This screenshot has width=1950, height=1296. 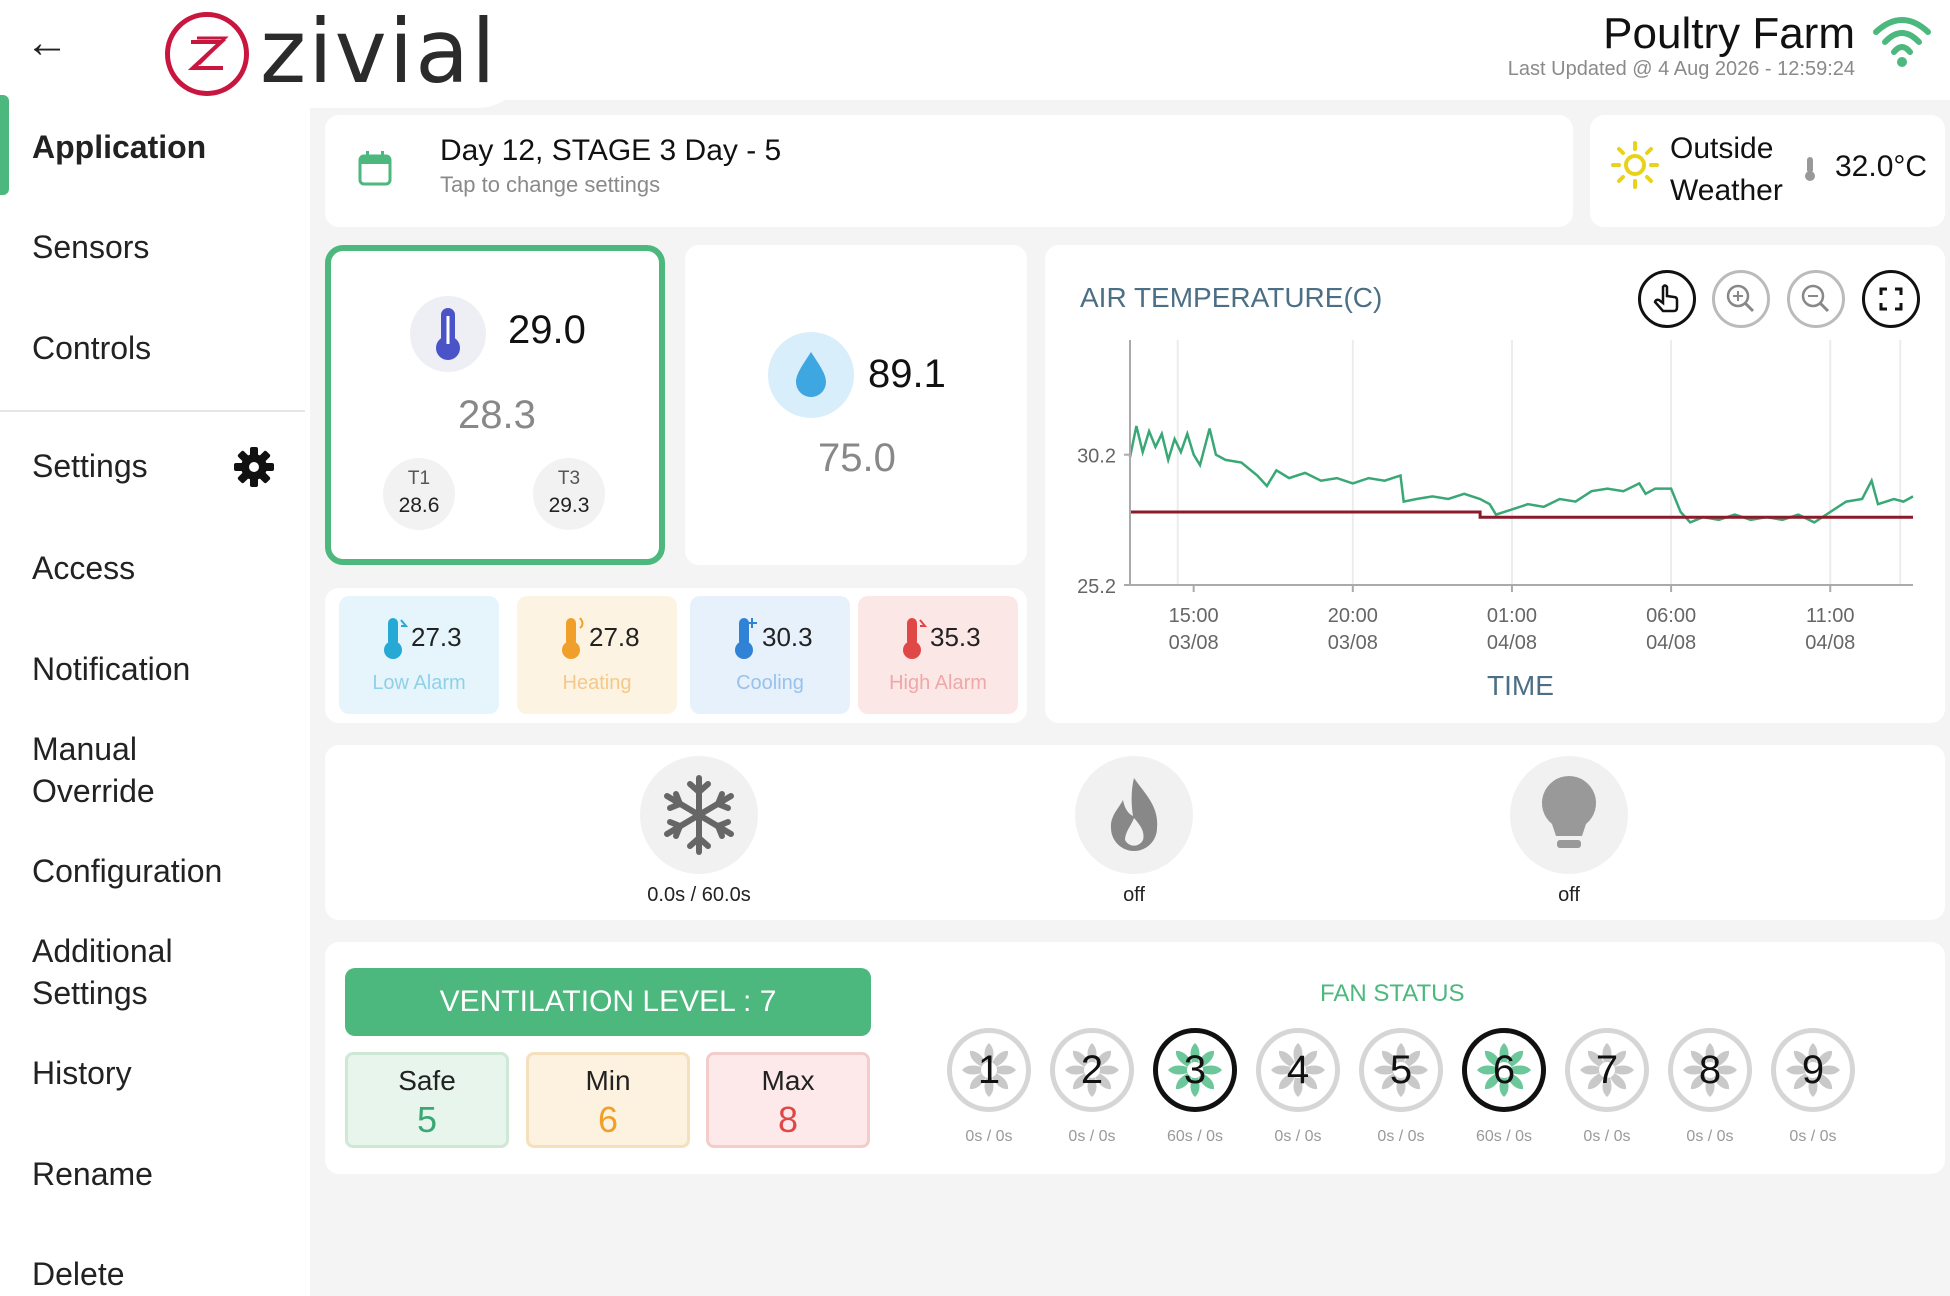 I want to click on heating-status: off, so click(x=1134, y=895).